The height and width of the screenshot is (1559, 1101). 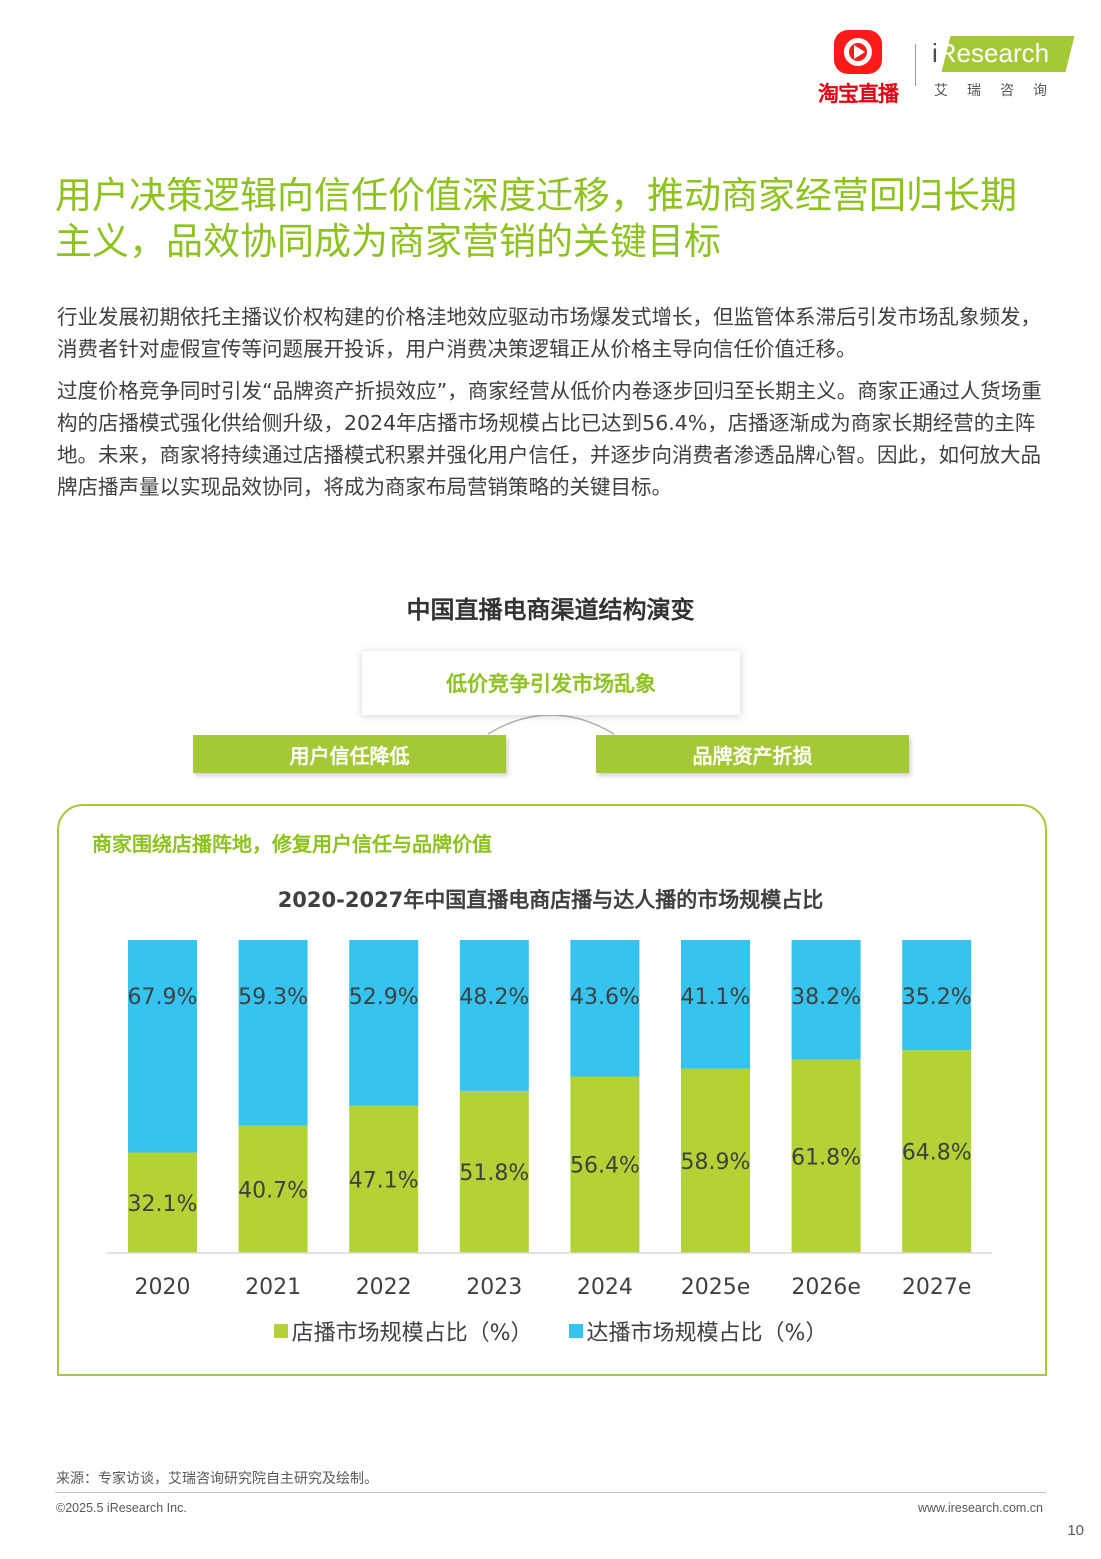 What do you see at coordinates (550, 900) in the screenshot?
I see `chart-title: 2020-2027年中国直播电商店播与达人播的市场规模占比` at bounding box center [550, 900].